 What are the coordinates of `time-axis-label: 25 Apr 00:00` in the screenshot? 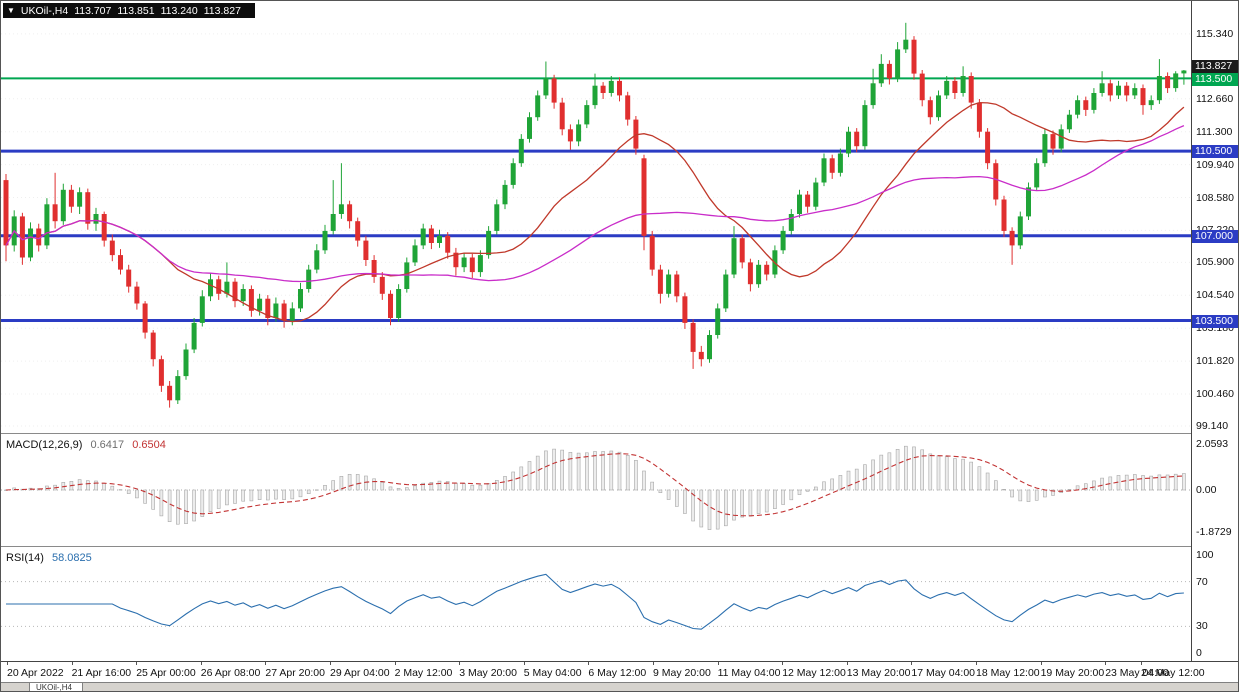 It's located at (166, 673).